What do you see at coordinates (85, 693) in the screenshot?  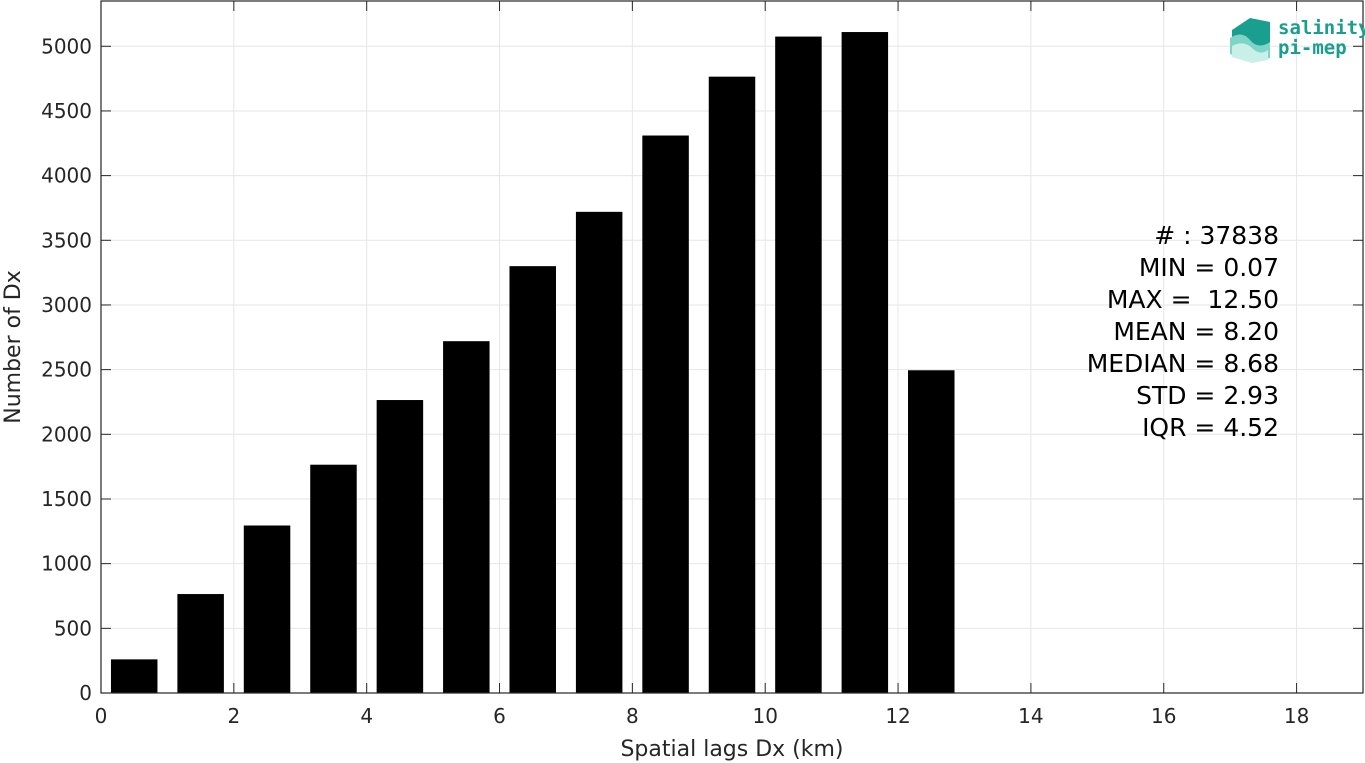 I see `y-tick-label: 0` at bounding box center [85, 693].